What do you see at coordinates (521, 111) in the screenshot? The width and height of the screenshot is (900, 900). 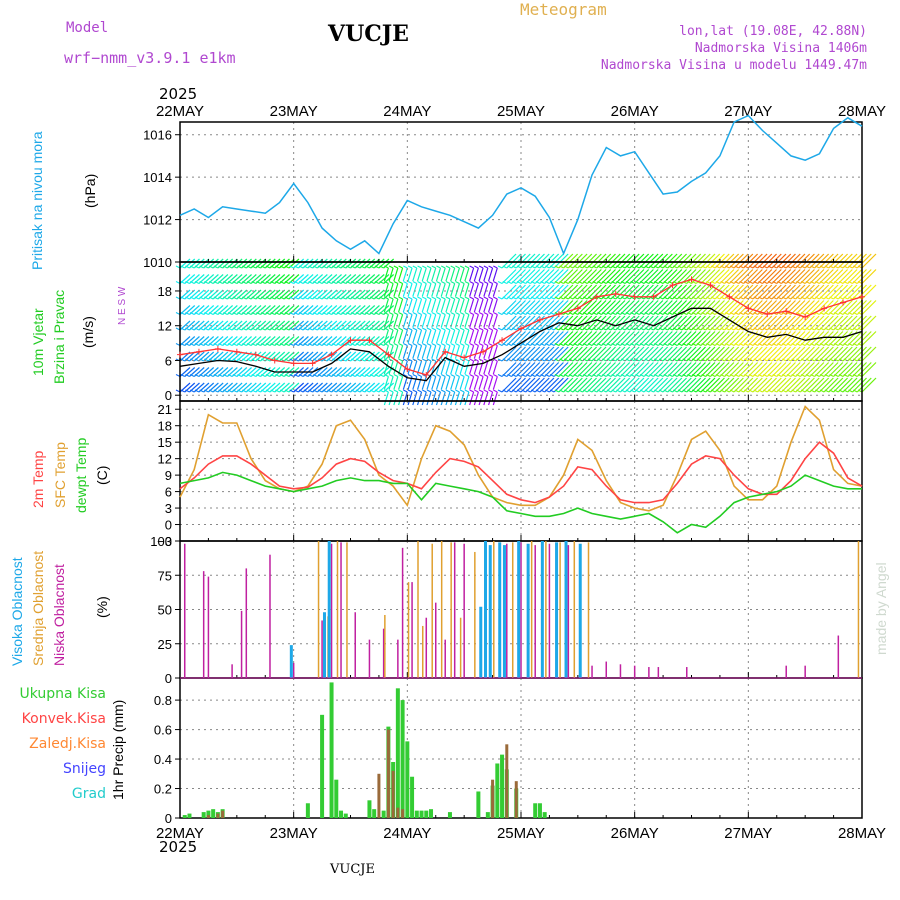 I see `x-tick-label-top: 25MAY` at bounding box center [521, 111].